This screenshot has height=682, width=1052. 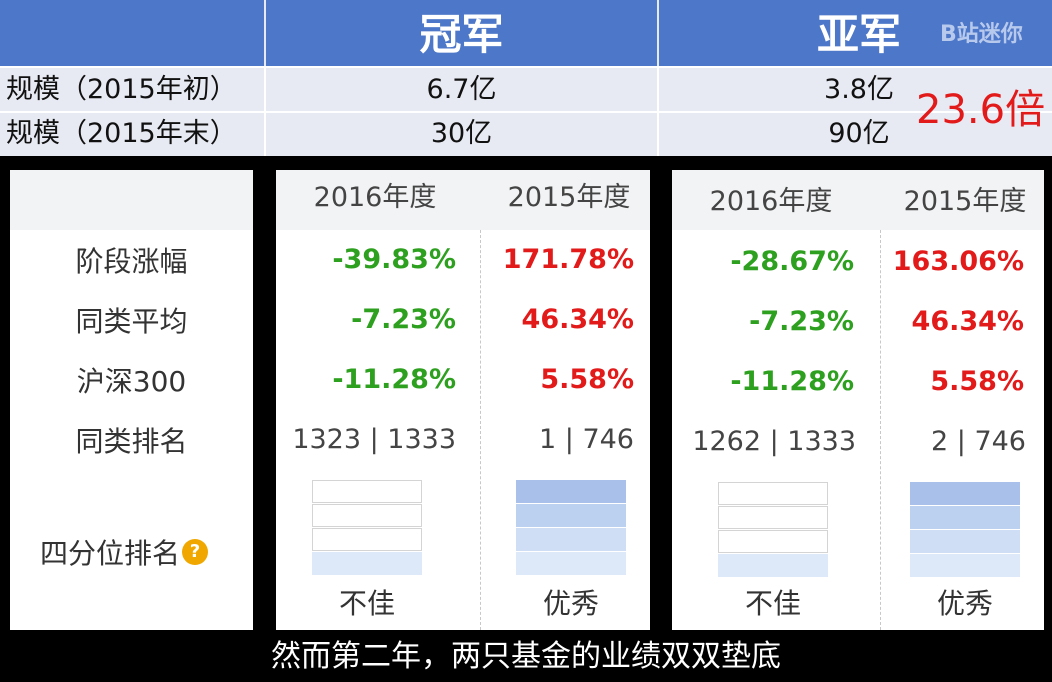 What do you see at coordinates (958, 261) in the screenshot?
I see `return-2015: 163.06%` at bounding box center [958, 261].